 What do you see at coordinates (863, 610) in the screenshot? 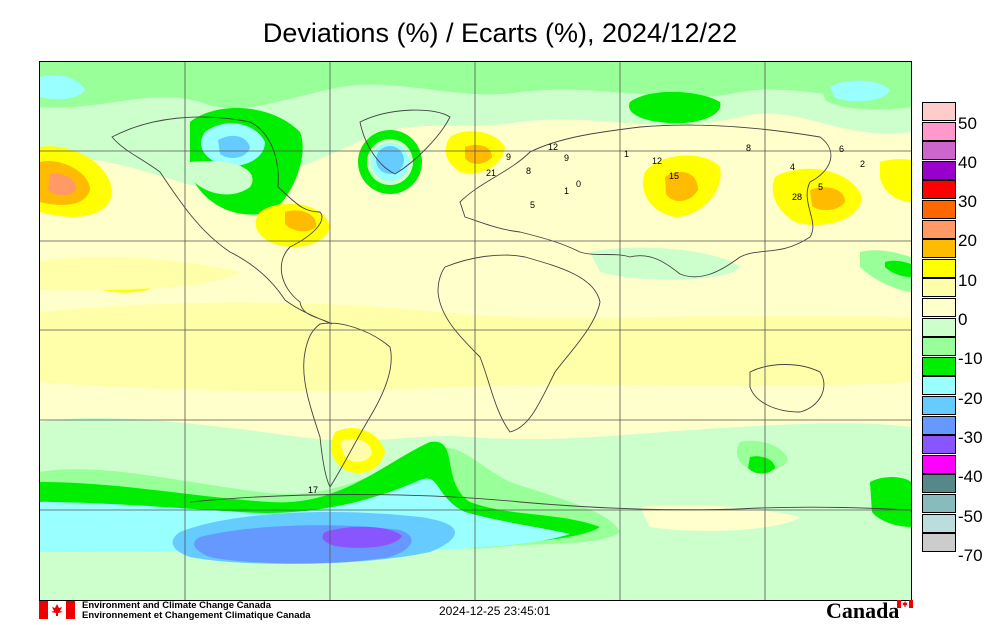
I see `canada-wordmark: Canada` at bounding box center [863, 610].